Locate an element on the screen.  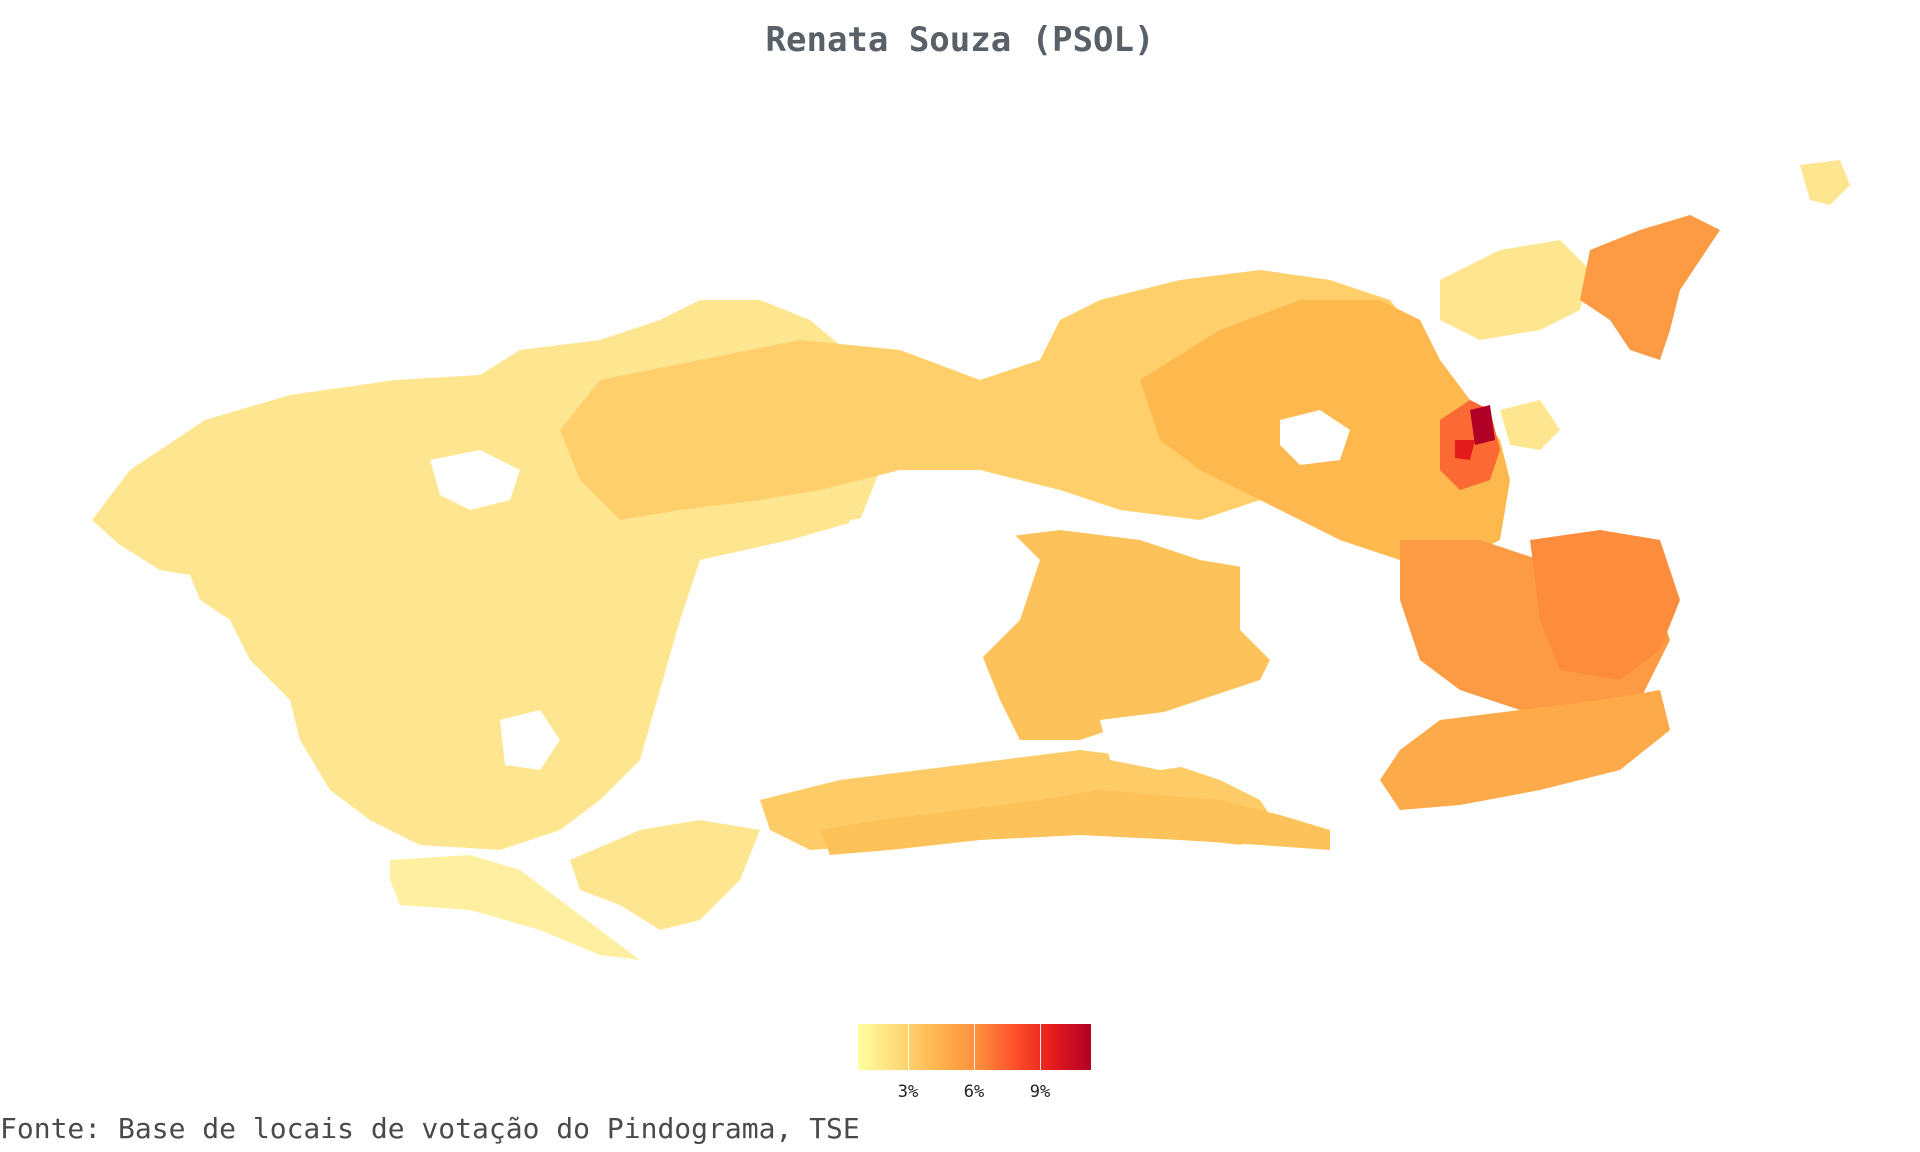
legend-color-bar is located at coordinates (974, 1047).